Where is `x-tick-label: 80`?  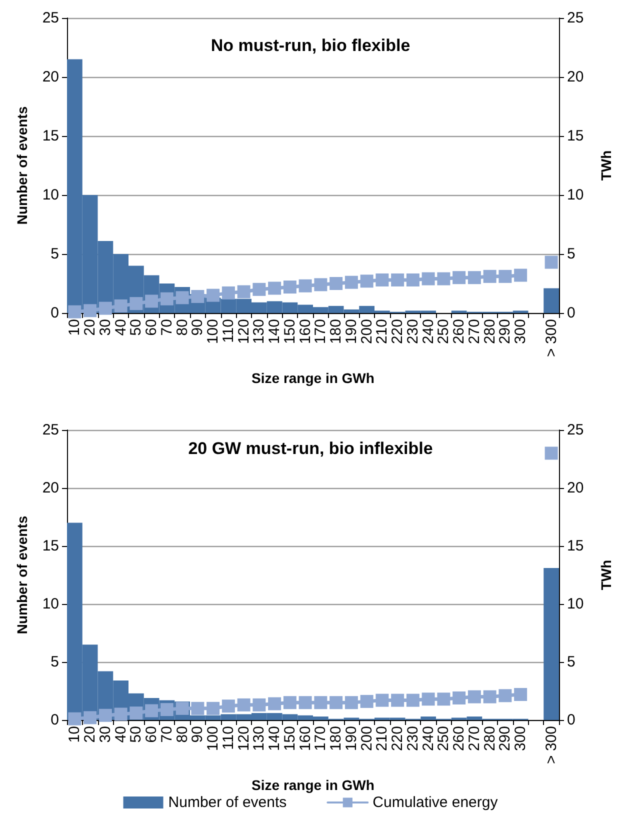 x-tick-label: 80 is located at coordinates (182, 327).